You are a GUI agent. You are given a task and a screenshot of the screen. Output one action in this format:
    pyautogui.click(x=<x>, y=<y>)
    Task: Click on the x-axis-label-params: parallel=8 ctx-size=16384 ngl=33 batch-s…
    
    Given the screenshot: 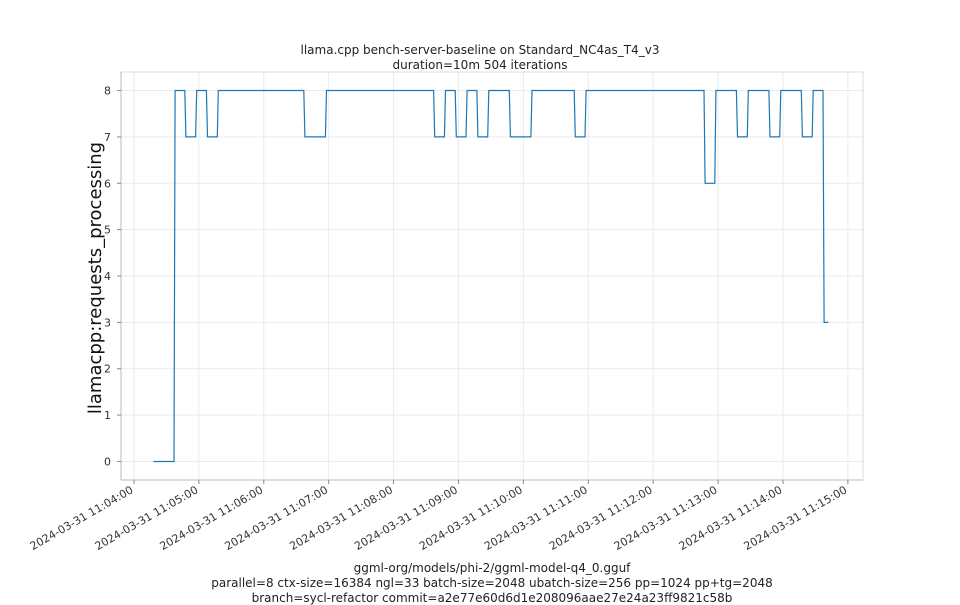 What is the action you would take?
    pyautogui.click(x=492, y=583)
    